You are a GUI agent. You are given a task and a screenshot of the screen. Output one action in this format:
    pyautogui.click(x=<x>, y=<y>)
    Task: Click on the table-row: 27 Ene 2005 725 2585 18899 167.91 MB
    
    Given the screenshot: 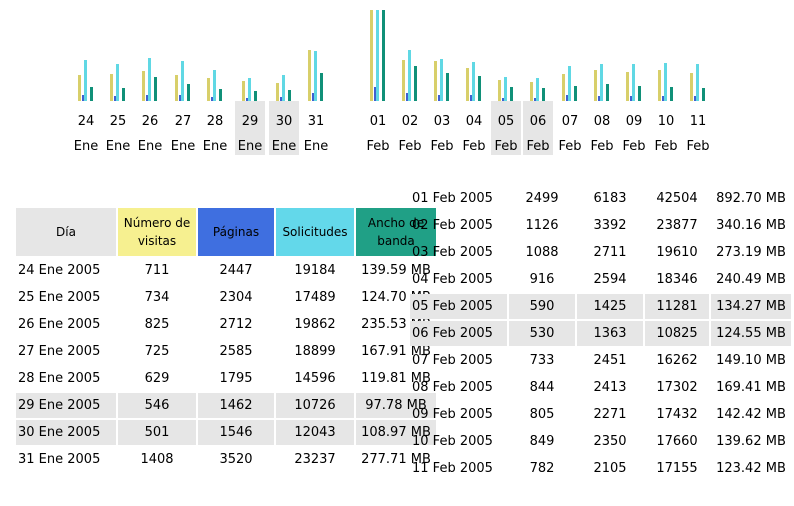 What is the action you would take?
    pyautogui.click(x=226, y=351)
    